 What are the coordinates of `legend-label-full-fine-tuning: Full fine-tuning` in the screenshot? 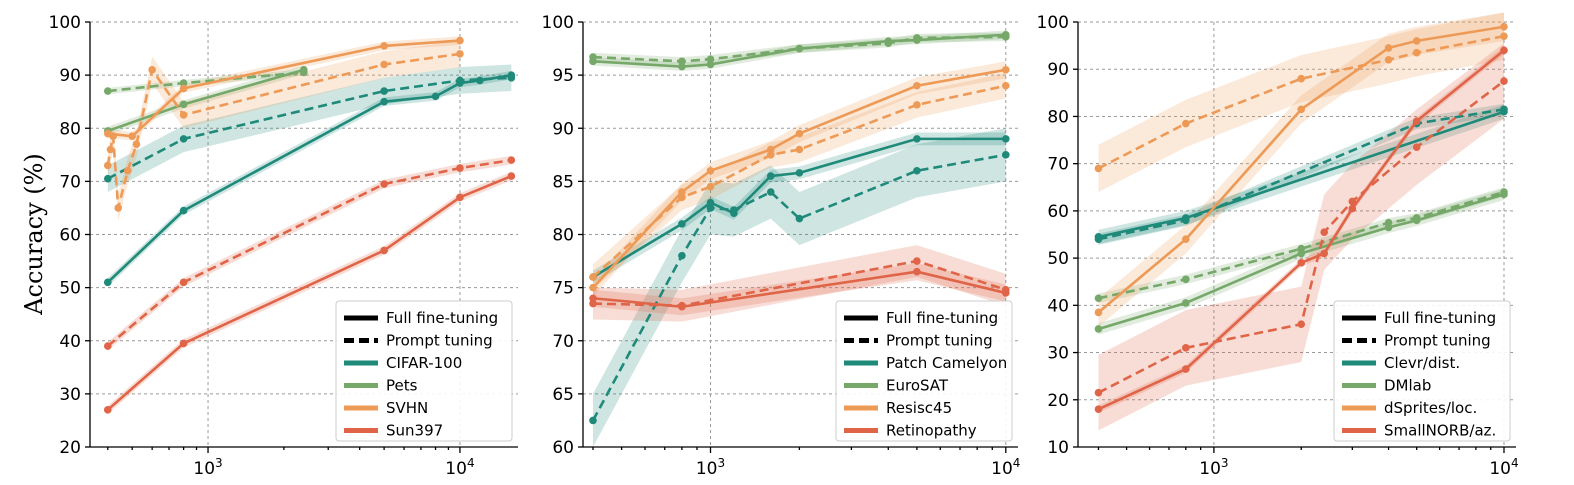 It's located at (442, 318).